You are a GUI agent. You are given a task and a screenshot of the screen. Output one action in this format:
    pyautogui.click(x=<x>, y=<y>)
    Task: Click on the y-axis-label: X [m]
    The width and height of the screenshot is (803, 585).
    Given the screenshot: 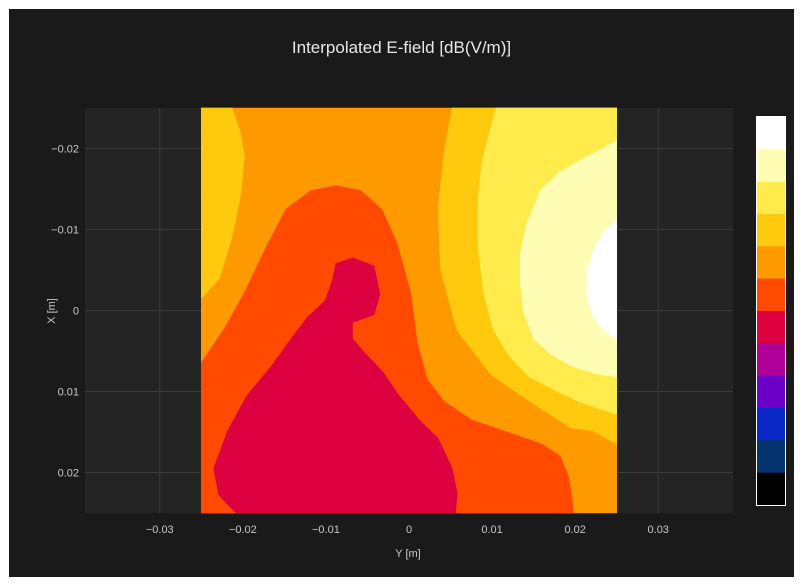 What is the action you would take?
    pyautogui.click(x=52, y=311)
    